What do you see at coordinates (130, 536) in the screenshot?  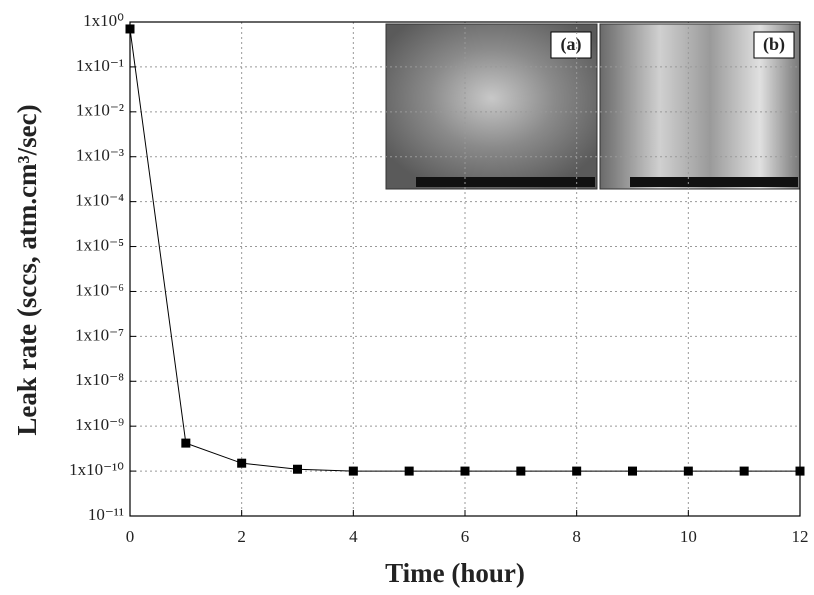 I see `x-tick-label: 0` at bounding box center [130, 536].